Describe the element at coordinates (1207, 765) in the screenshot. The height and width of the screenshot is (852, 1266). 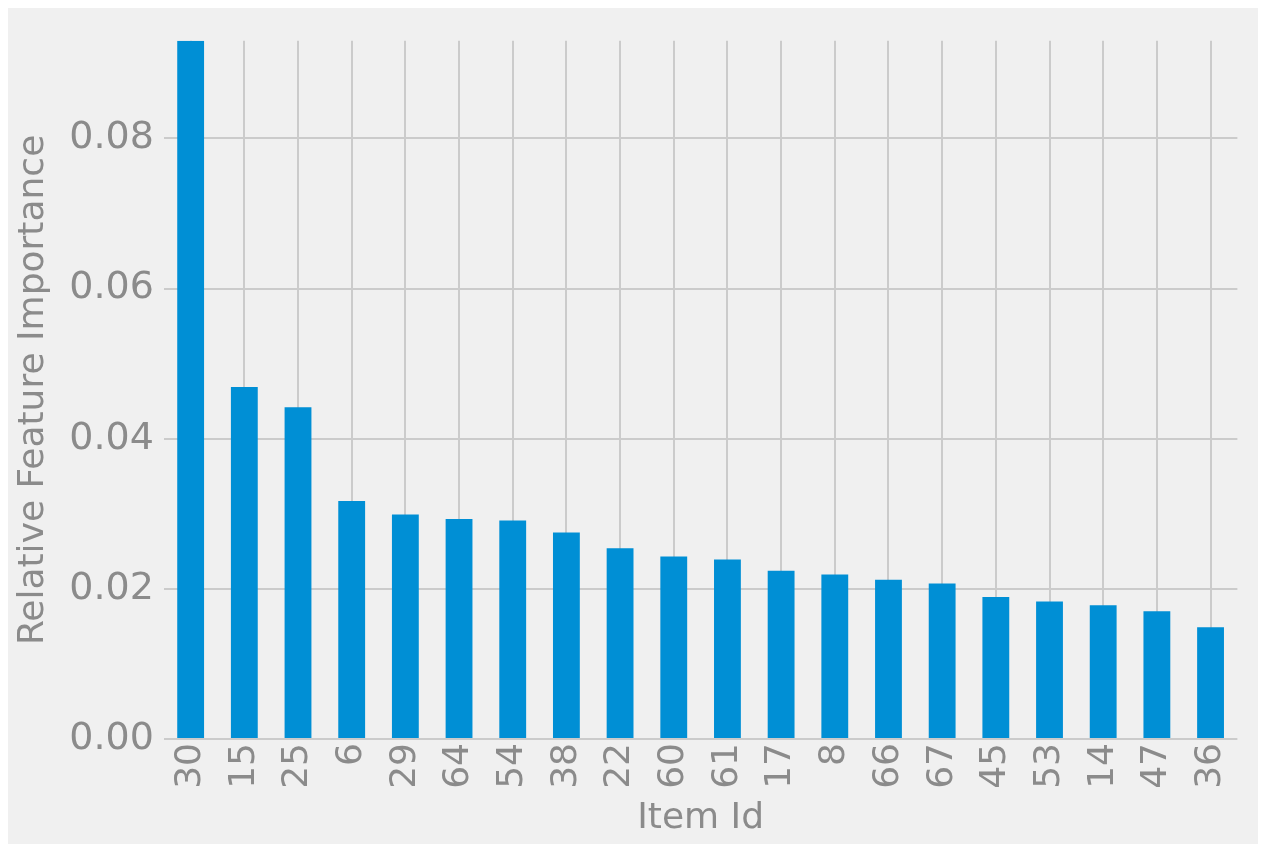
I see `x-tick-label: 36` at that location.